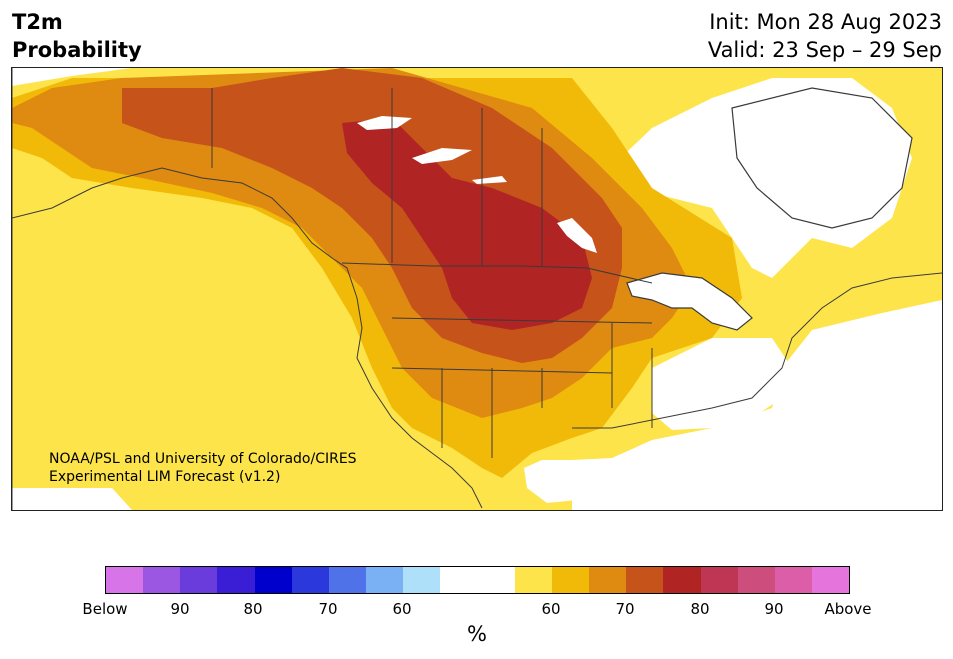 This screenshot has width=953, height=659. Describe the element at coordinates (825, 22) in the screenshot. I see `init-date: Init: Mon 28 Aug 2023` at that location.